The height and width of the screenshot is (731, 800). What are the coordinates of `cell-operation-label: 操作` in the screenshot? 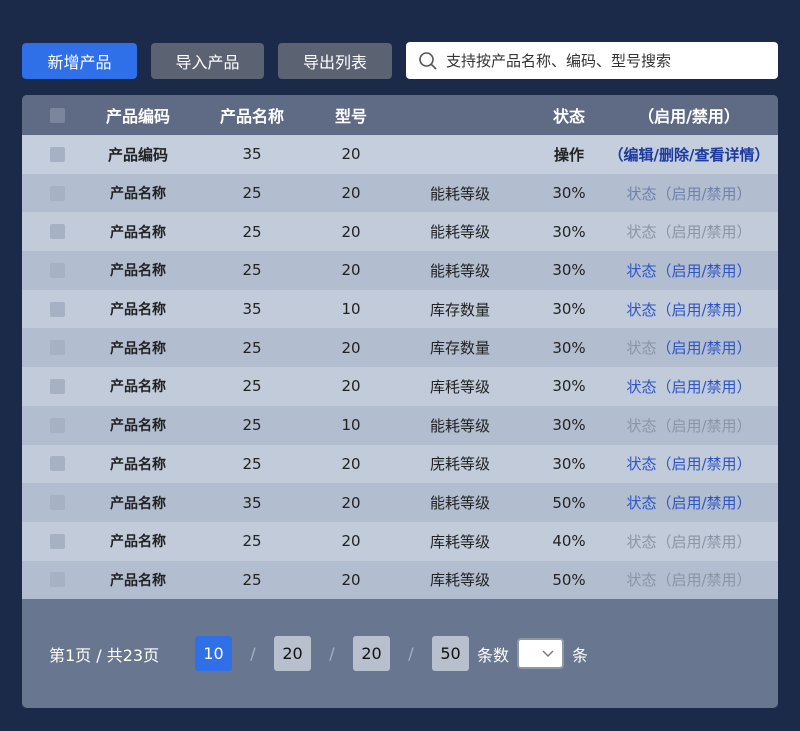 It's located at (568, 154).